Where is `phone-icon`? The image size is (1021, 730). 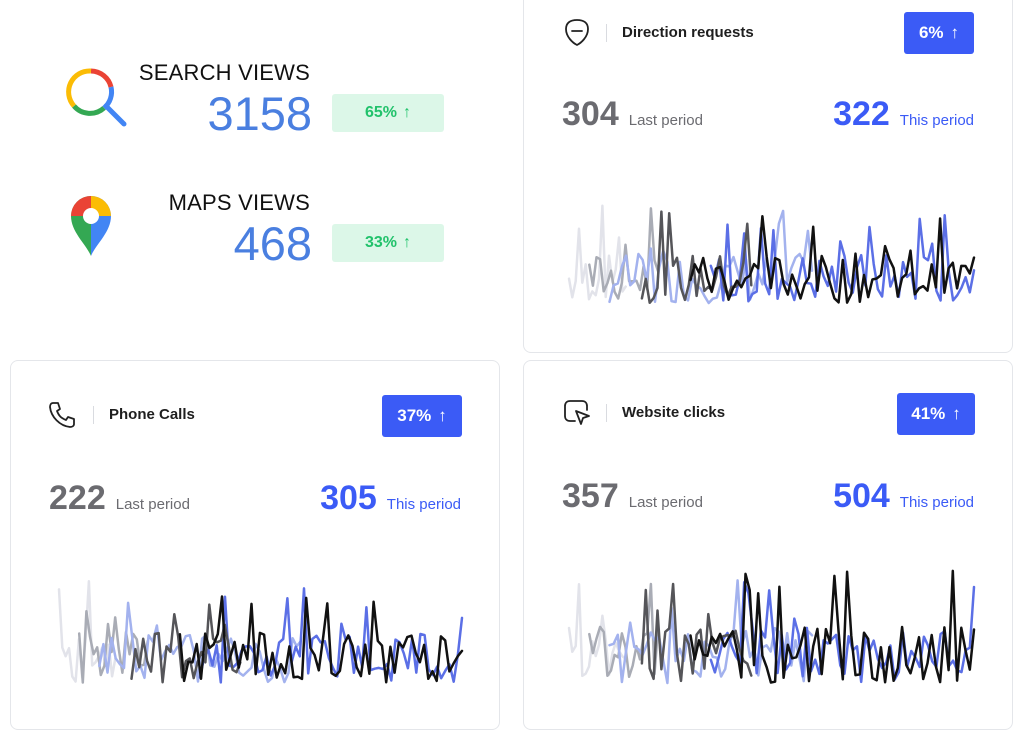 phone-icon is located at coordinates (62, 415).